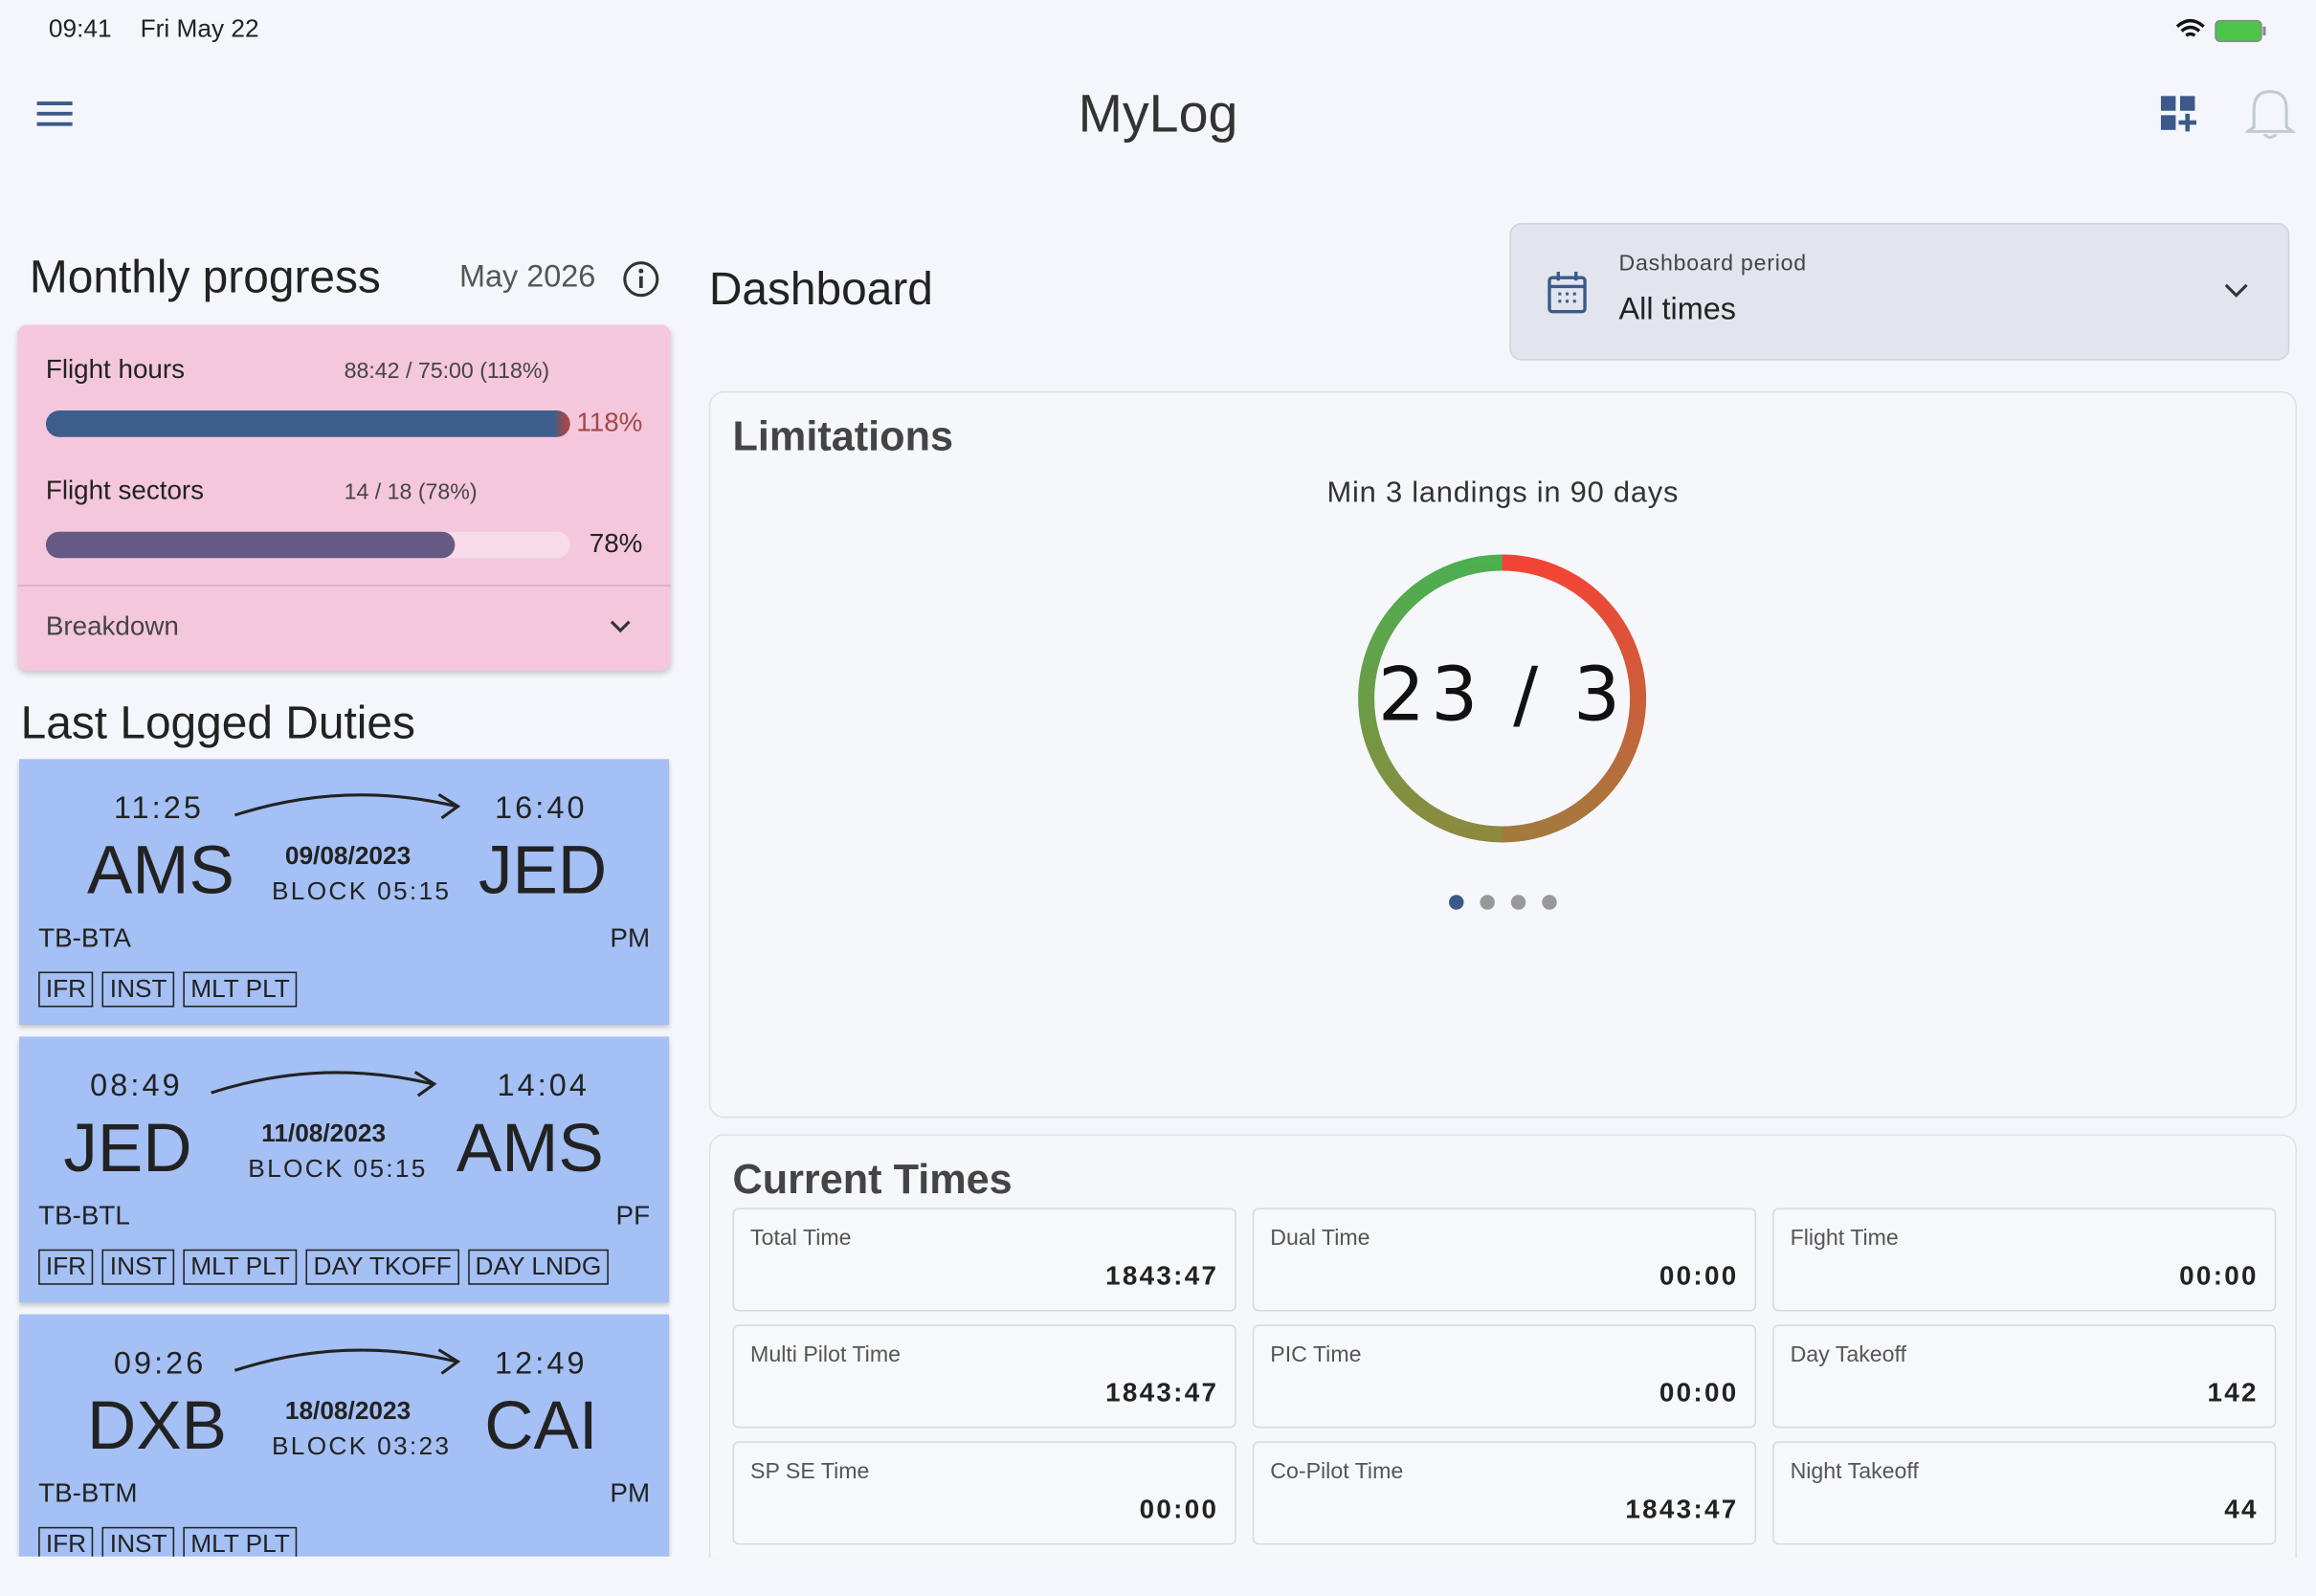  I want to click on time-value: 1843:47, so click(1162, 1276).